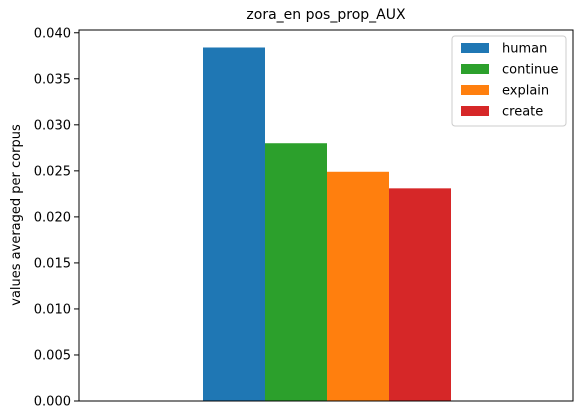 The height and width of the screenshot is (418, 585). I want to click on y-tick-label: 0.035, so click(52, 79).